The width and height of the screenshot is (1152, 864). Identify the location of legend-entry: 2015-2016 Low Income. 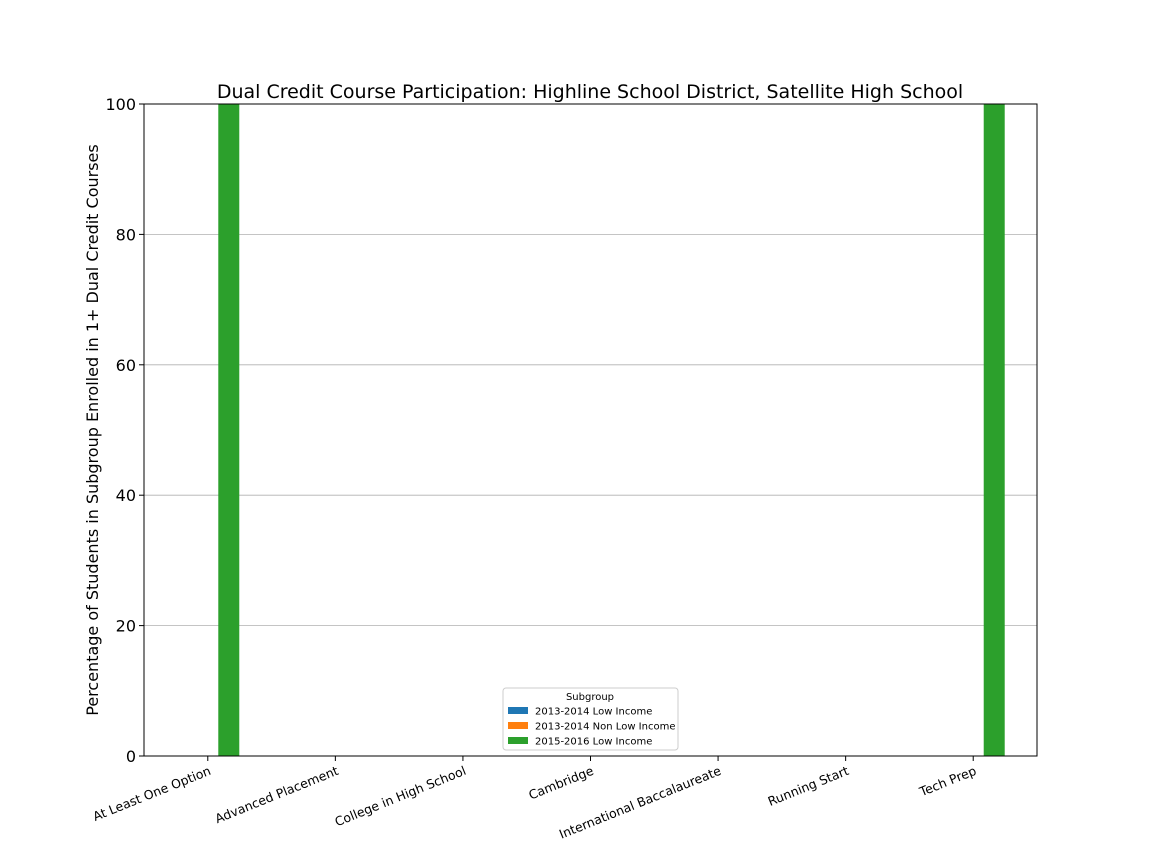
(593, 742).